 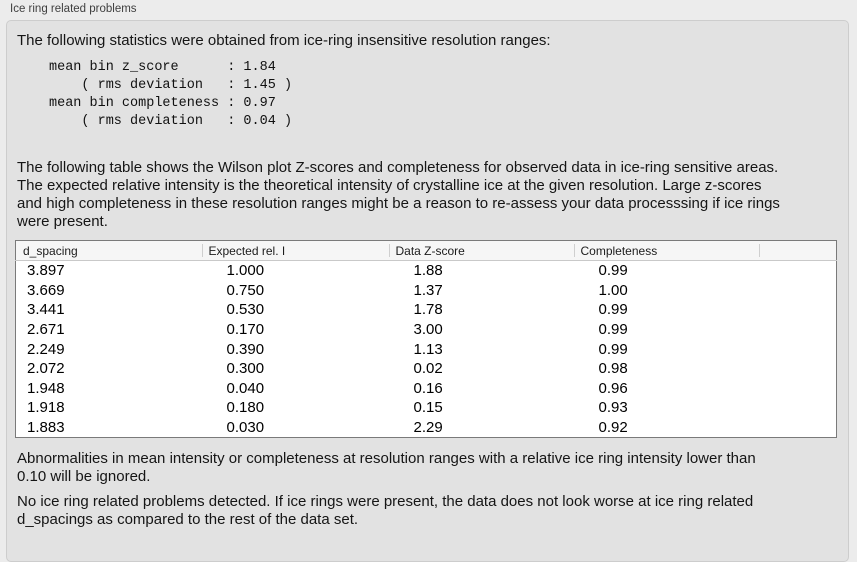 I want to click on table-cell: 1.00, so click(x=613, y=290).